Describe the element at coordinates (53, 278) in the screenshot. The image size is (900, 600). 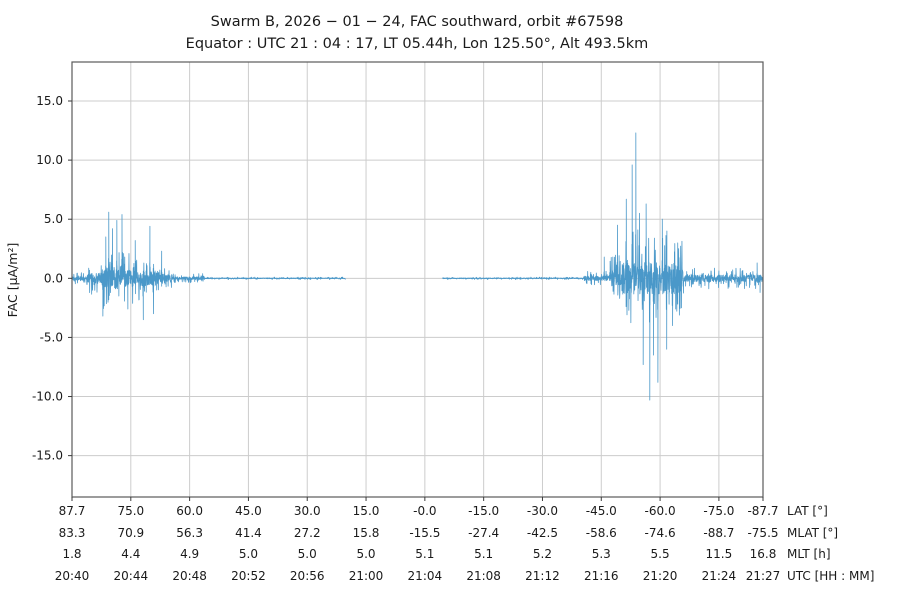
I see `y-tick-label: 0.0` at that location.